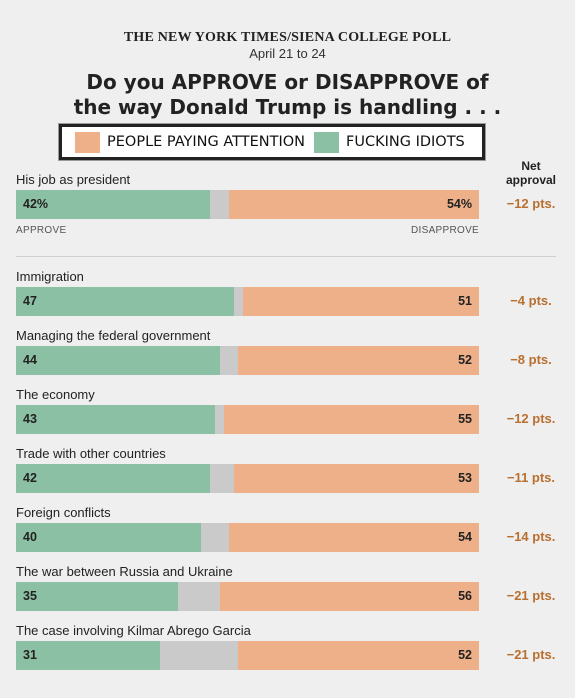 The image size is (575, 698). Describe the element at coordinates (30, 596) in the screenshot. I see `approve-value-label: 35` at that location.